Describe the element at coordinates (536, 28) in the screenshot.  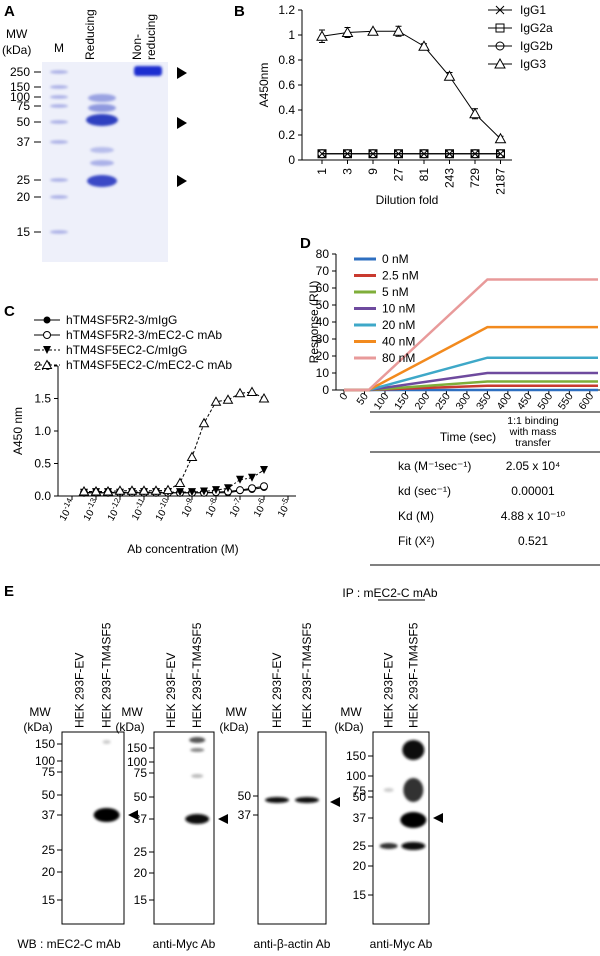
I see `panel-b-legend-label: IgG2a` at that location.